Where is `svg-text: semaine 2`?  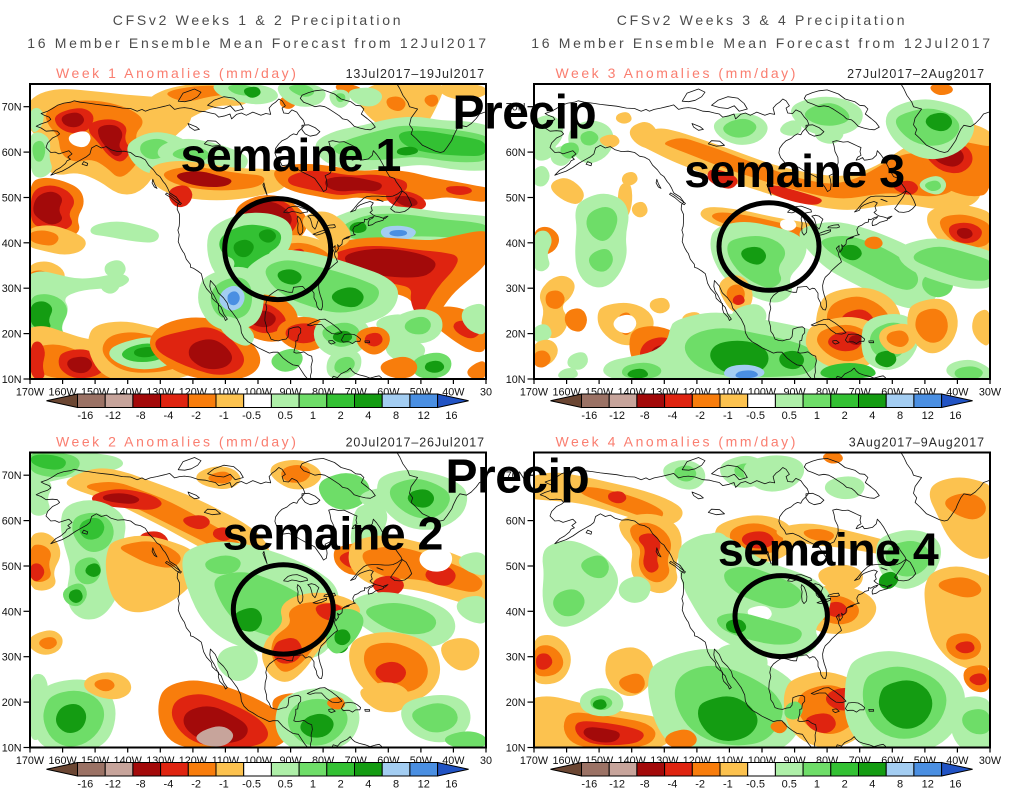 svg-text: semaine 2 is located at coordinates (333, 534).